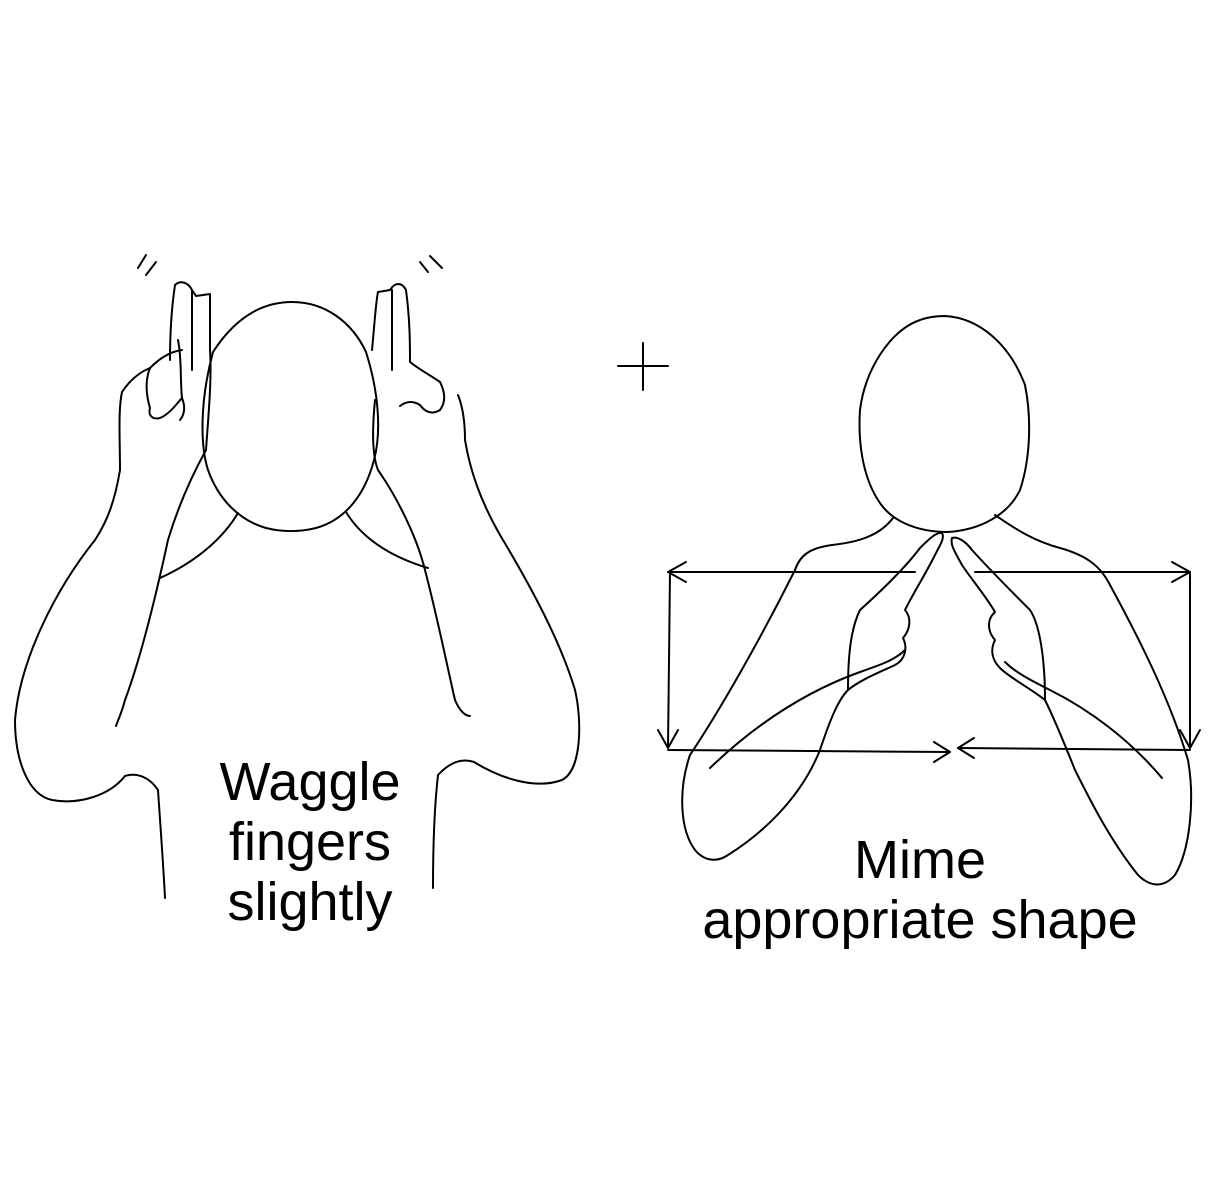 Image resolution: width=1226 pixels, height=1200 pixels. Describe the element at coordinates (506, 641) in the screenshot. I see `body-outline-right` at that location.